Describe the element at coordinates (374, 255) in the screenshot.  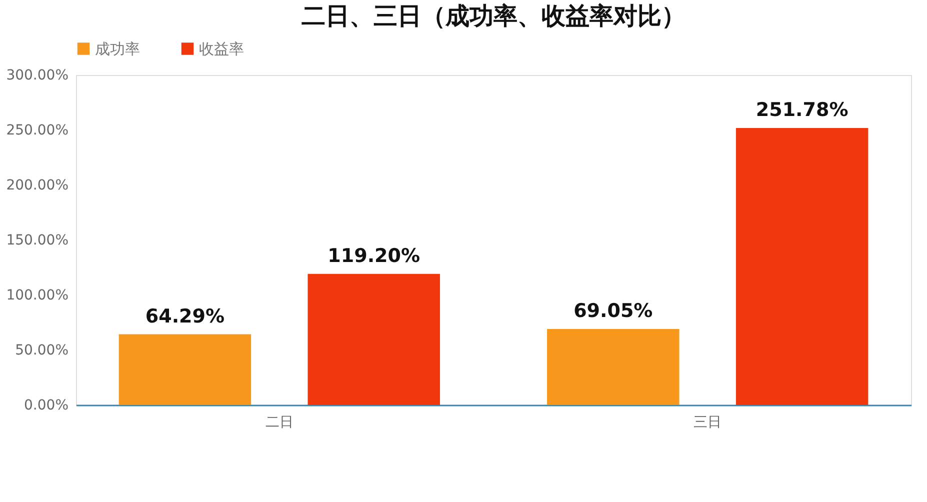
I see `data-label: 119.20%` at that location.